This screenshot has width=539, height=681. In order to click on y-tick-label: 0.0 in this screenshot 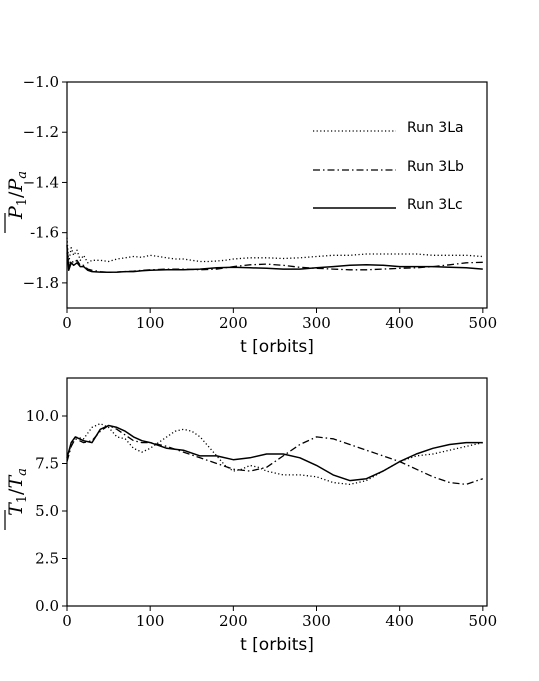, I will do `click(47, 606)`.